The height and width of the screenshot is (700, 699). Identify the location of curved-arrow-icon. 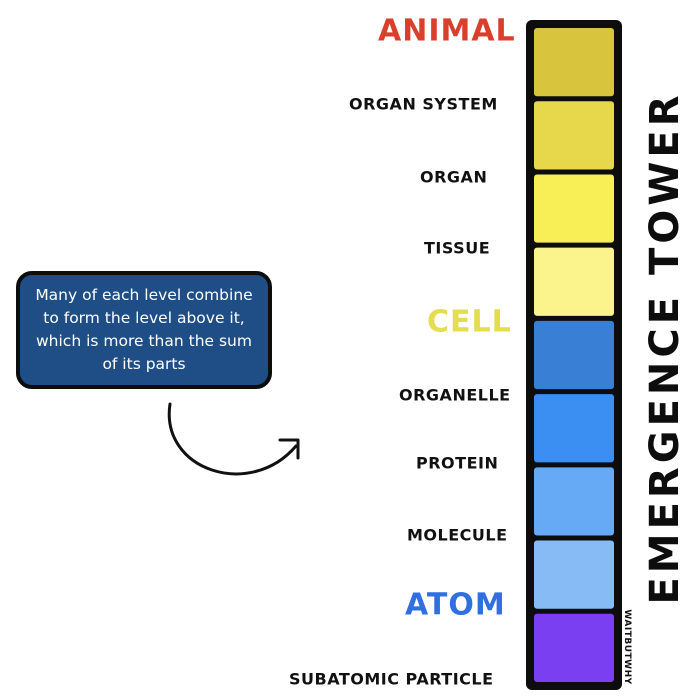
(232, 439).